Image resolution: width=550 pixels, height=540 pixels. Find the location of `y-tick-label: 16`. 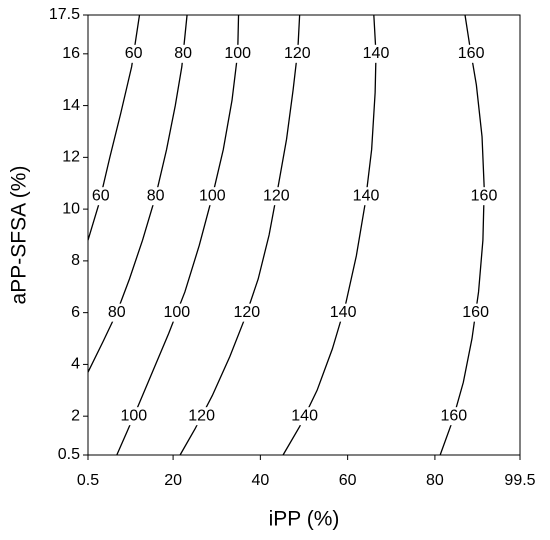

y-tick-label: 16 is located at coordinates (71, 53).